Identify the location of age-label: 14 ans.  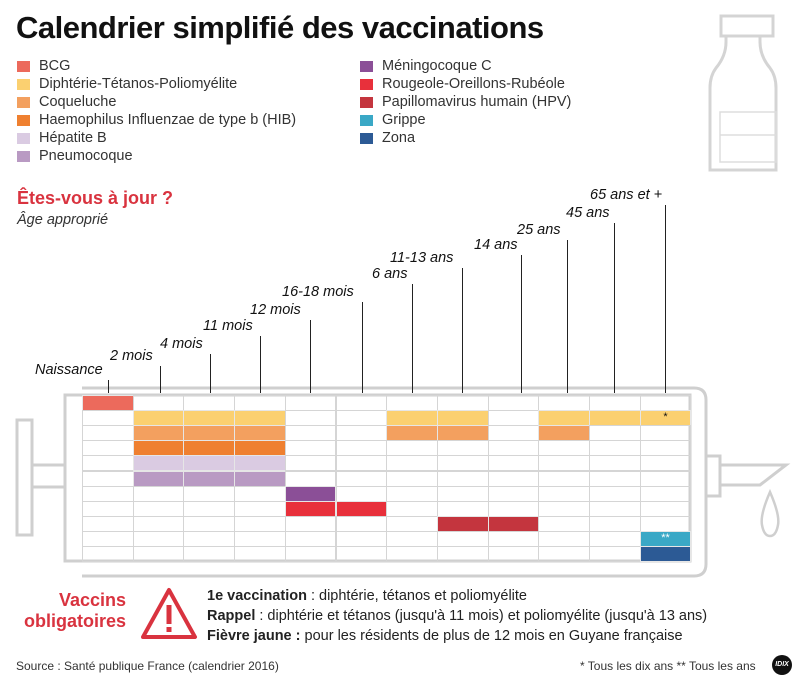
(496, 245).